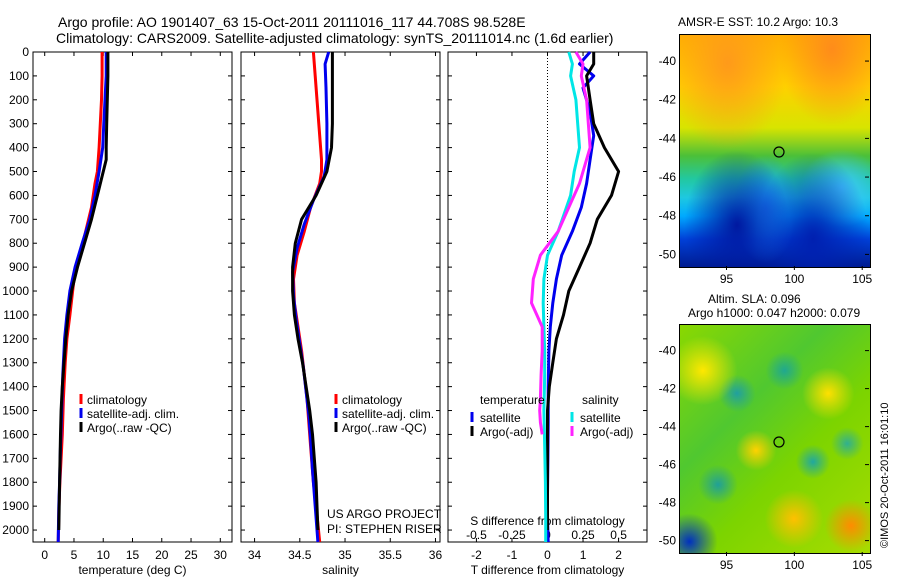  What do you see at coordinates (618, 555) in the screenshot?
I see `difference-x-tick-label: 2` at bounding box center [618, 555].